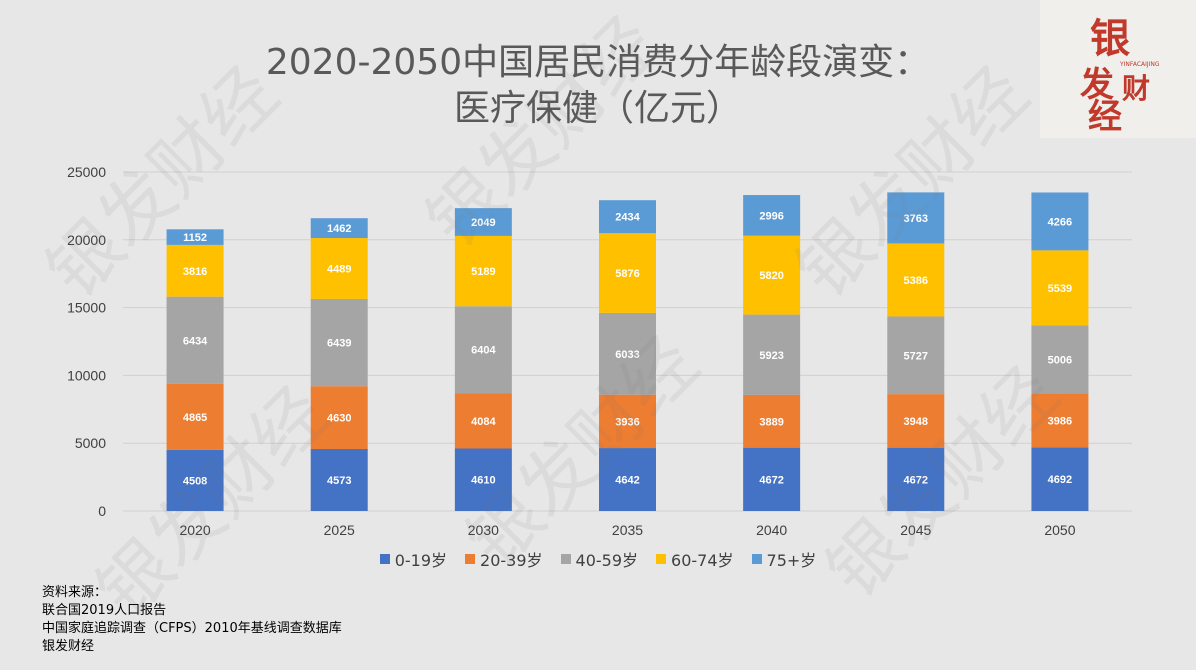 This screenshot has width=1196, height=670. I want to click on y-tick-label: 5000, so click(90, 443).